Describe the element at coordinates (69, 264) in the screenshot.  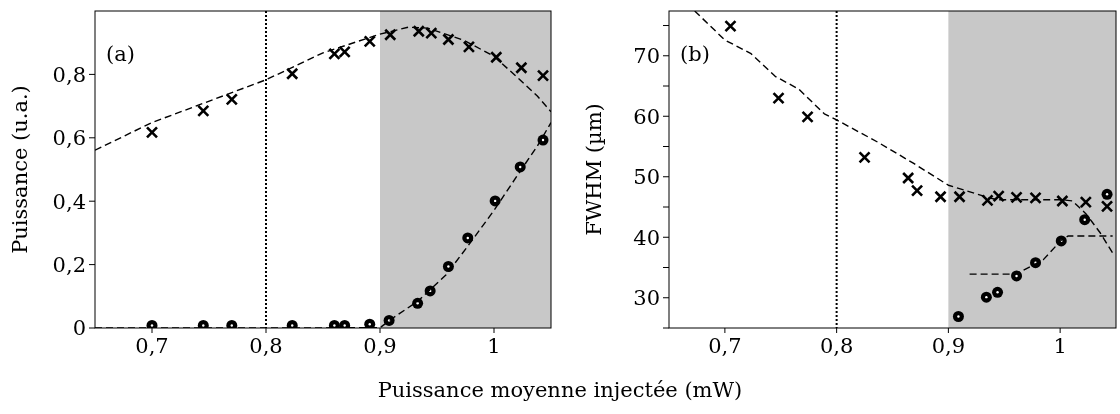
I see `y-tick-label: 0,2` at that location.